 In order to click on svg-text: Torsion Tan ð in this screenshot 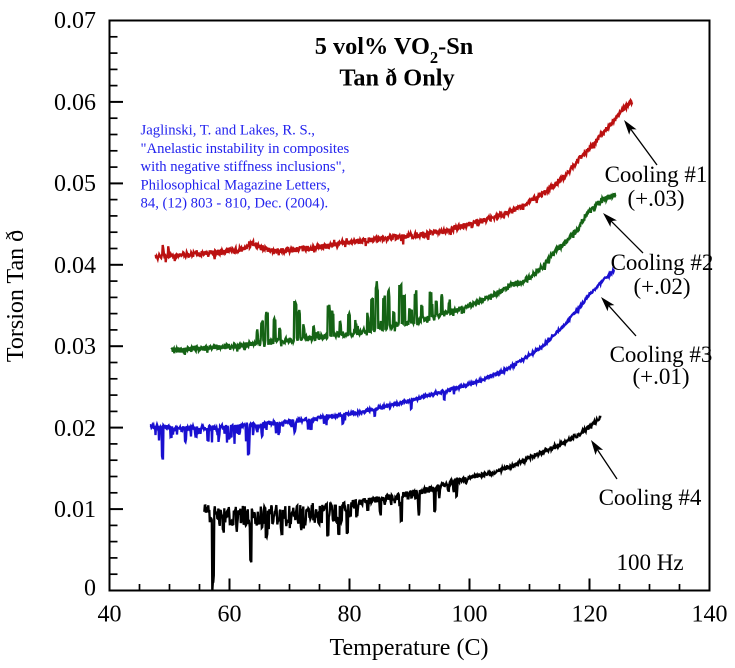, I will do `click(16, 296)`.